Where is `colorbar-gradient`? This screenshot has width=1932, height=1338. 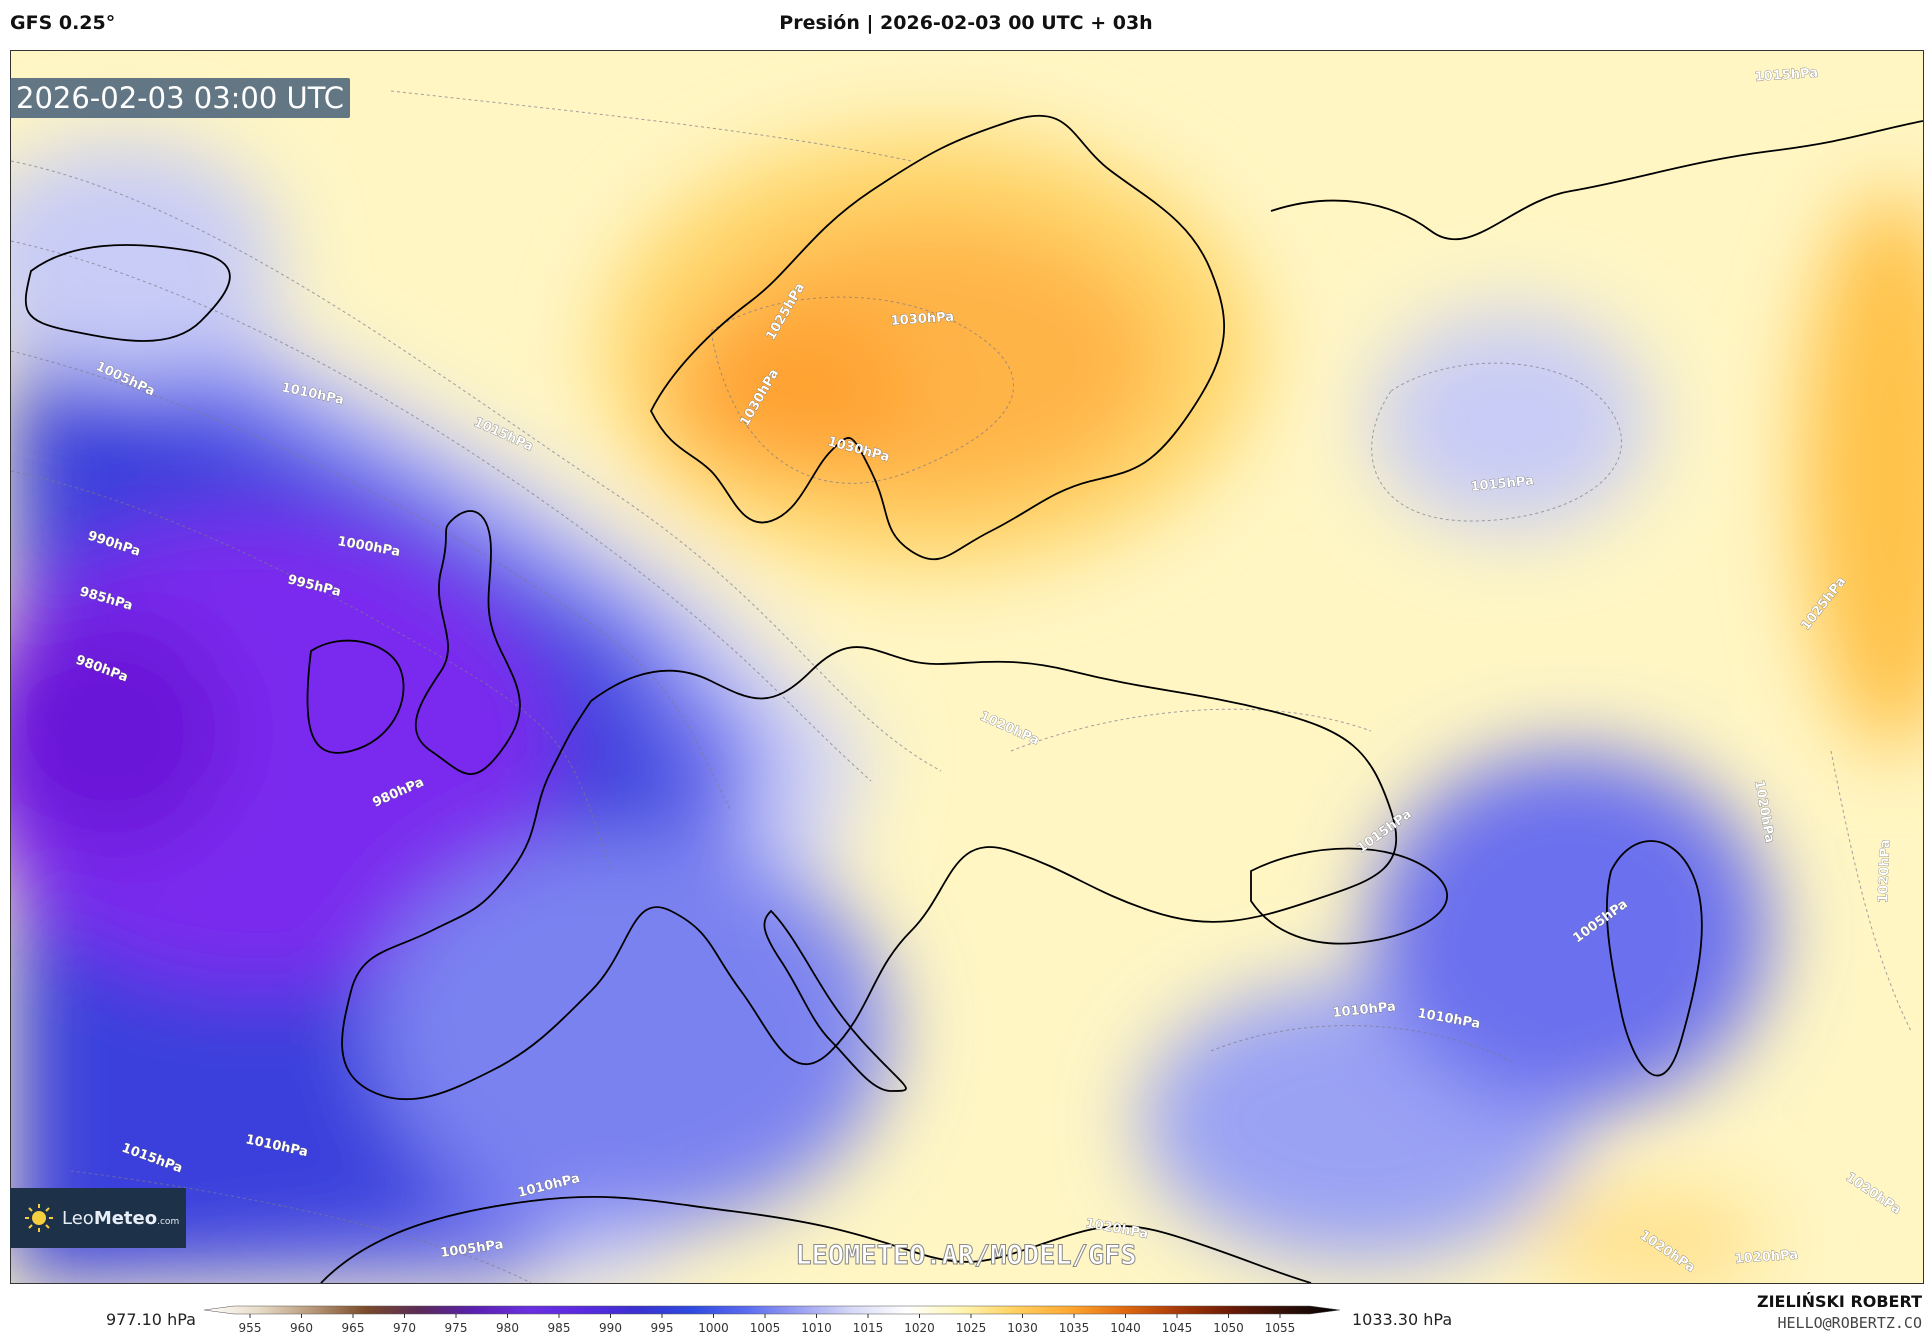 colorbar-gradient is located at coordinates (772, 1310).